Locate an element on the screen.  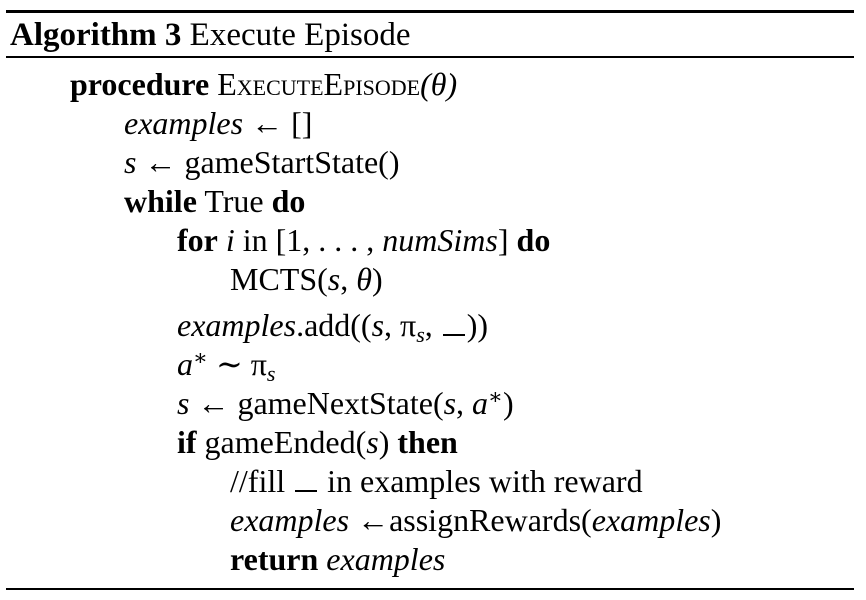
statement-text: ← gameStartState() is located at coordinates (268, 162).